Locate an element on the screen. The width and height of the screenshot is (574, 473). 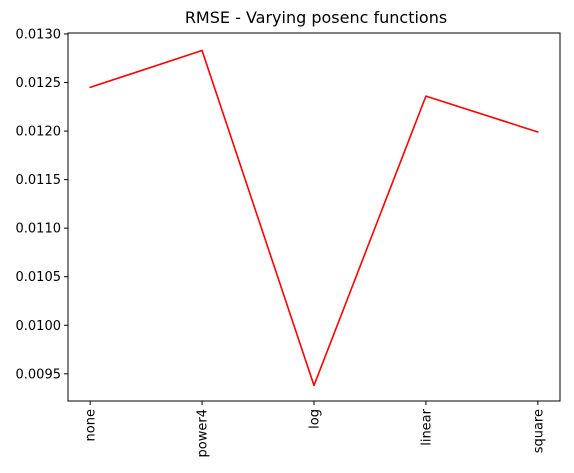
chart-title: RMSE - Varying posenc functions is located at coordinates (316, 17).